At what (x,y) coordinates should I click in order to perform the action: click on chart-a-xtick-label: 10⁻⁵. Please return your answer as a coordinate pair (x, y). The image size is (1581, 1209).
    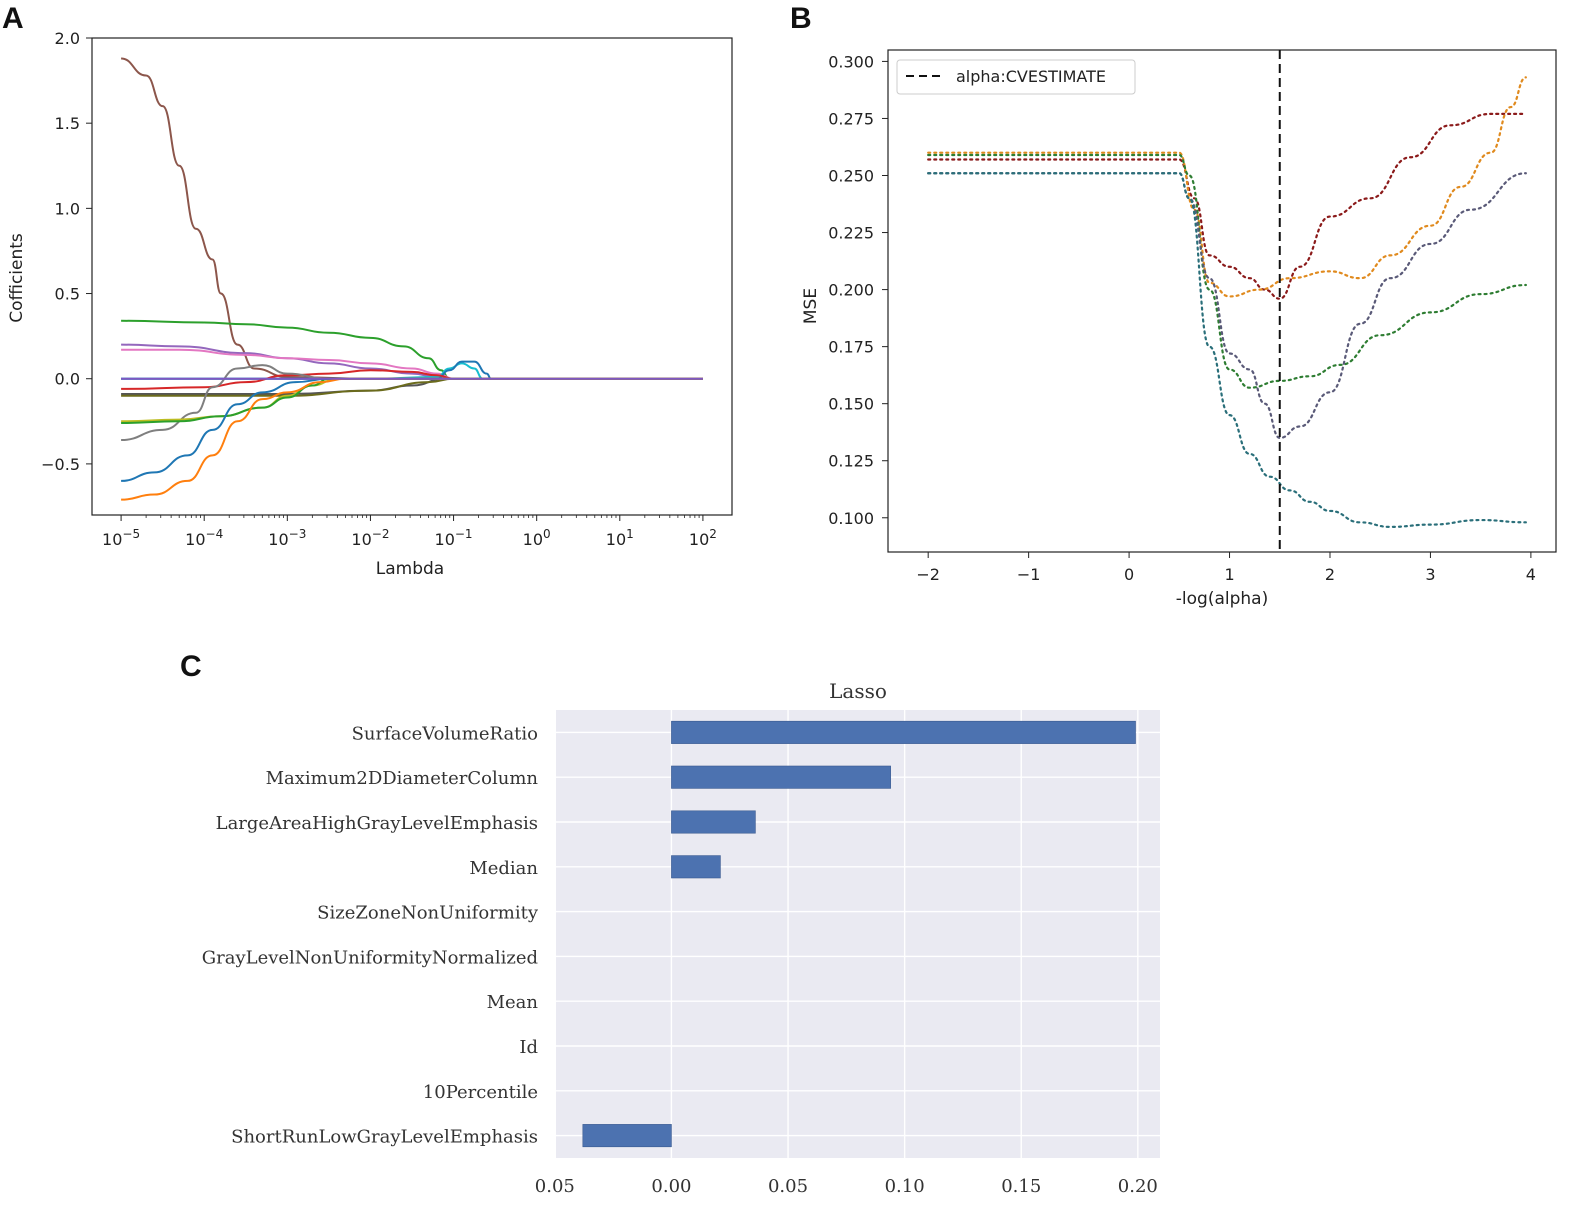
    Looking at the image, I should click on (121, 538).